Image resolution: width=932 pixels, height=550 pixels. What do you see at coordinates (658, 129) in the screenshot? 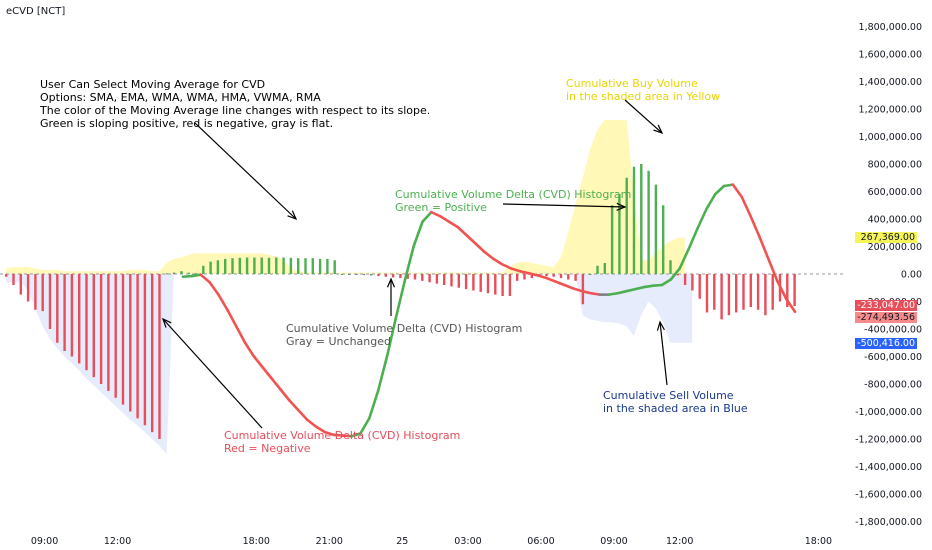
I see `arrow-buy-head` at bounding box center [658, 129].